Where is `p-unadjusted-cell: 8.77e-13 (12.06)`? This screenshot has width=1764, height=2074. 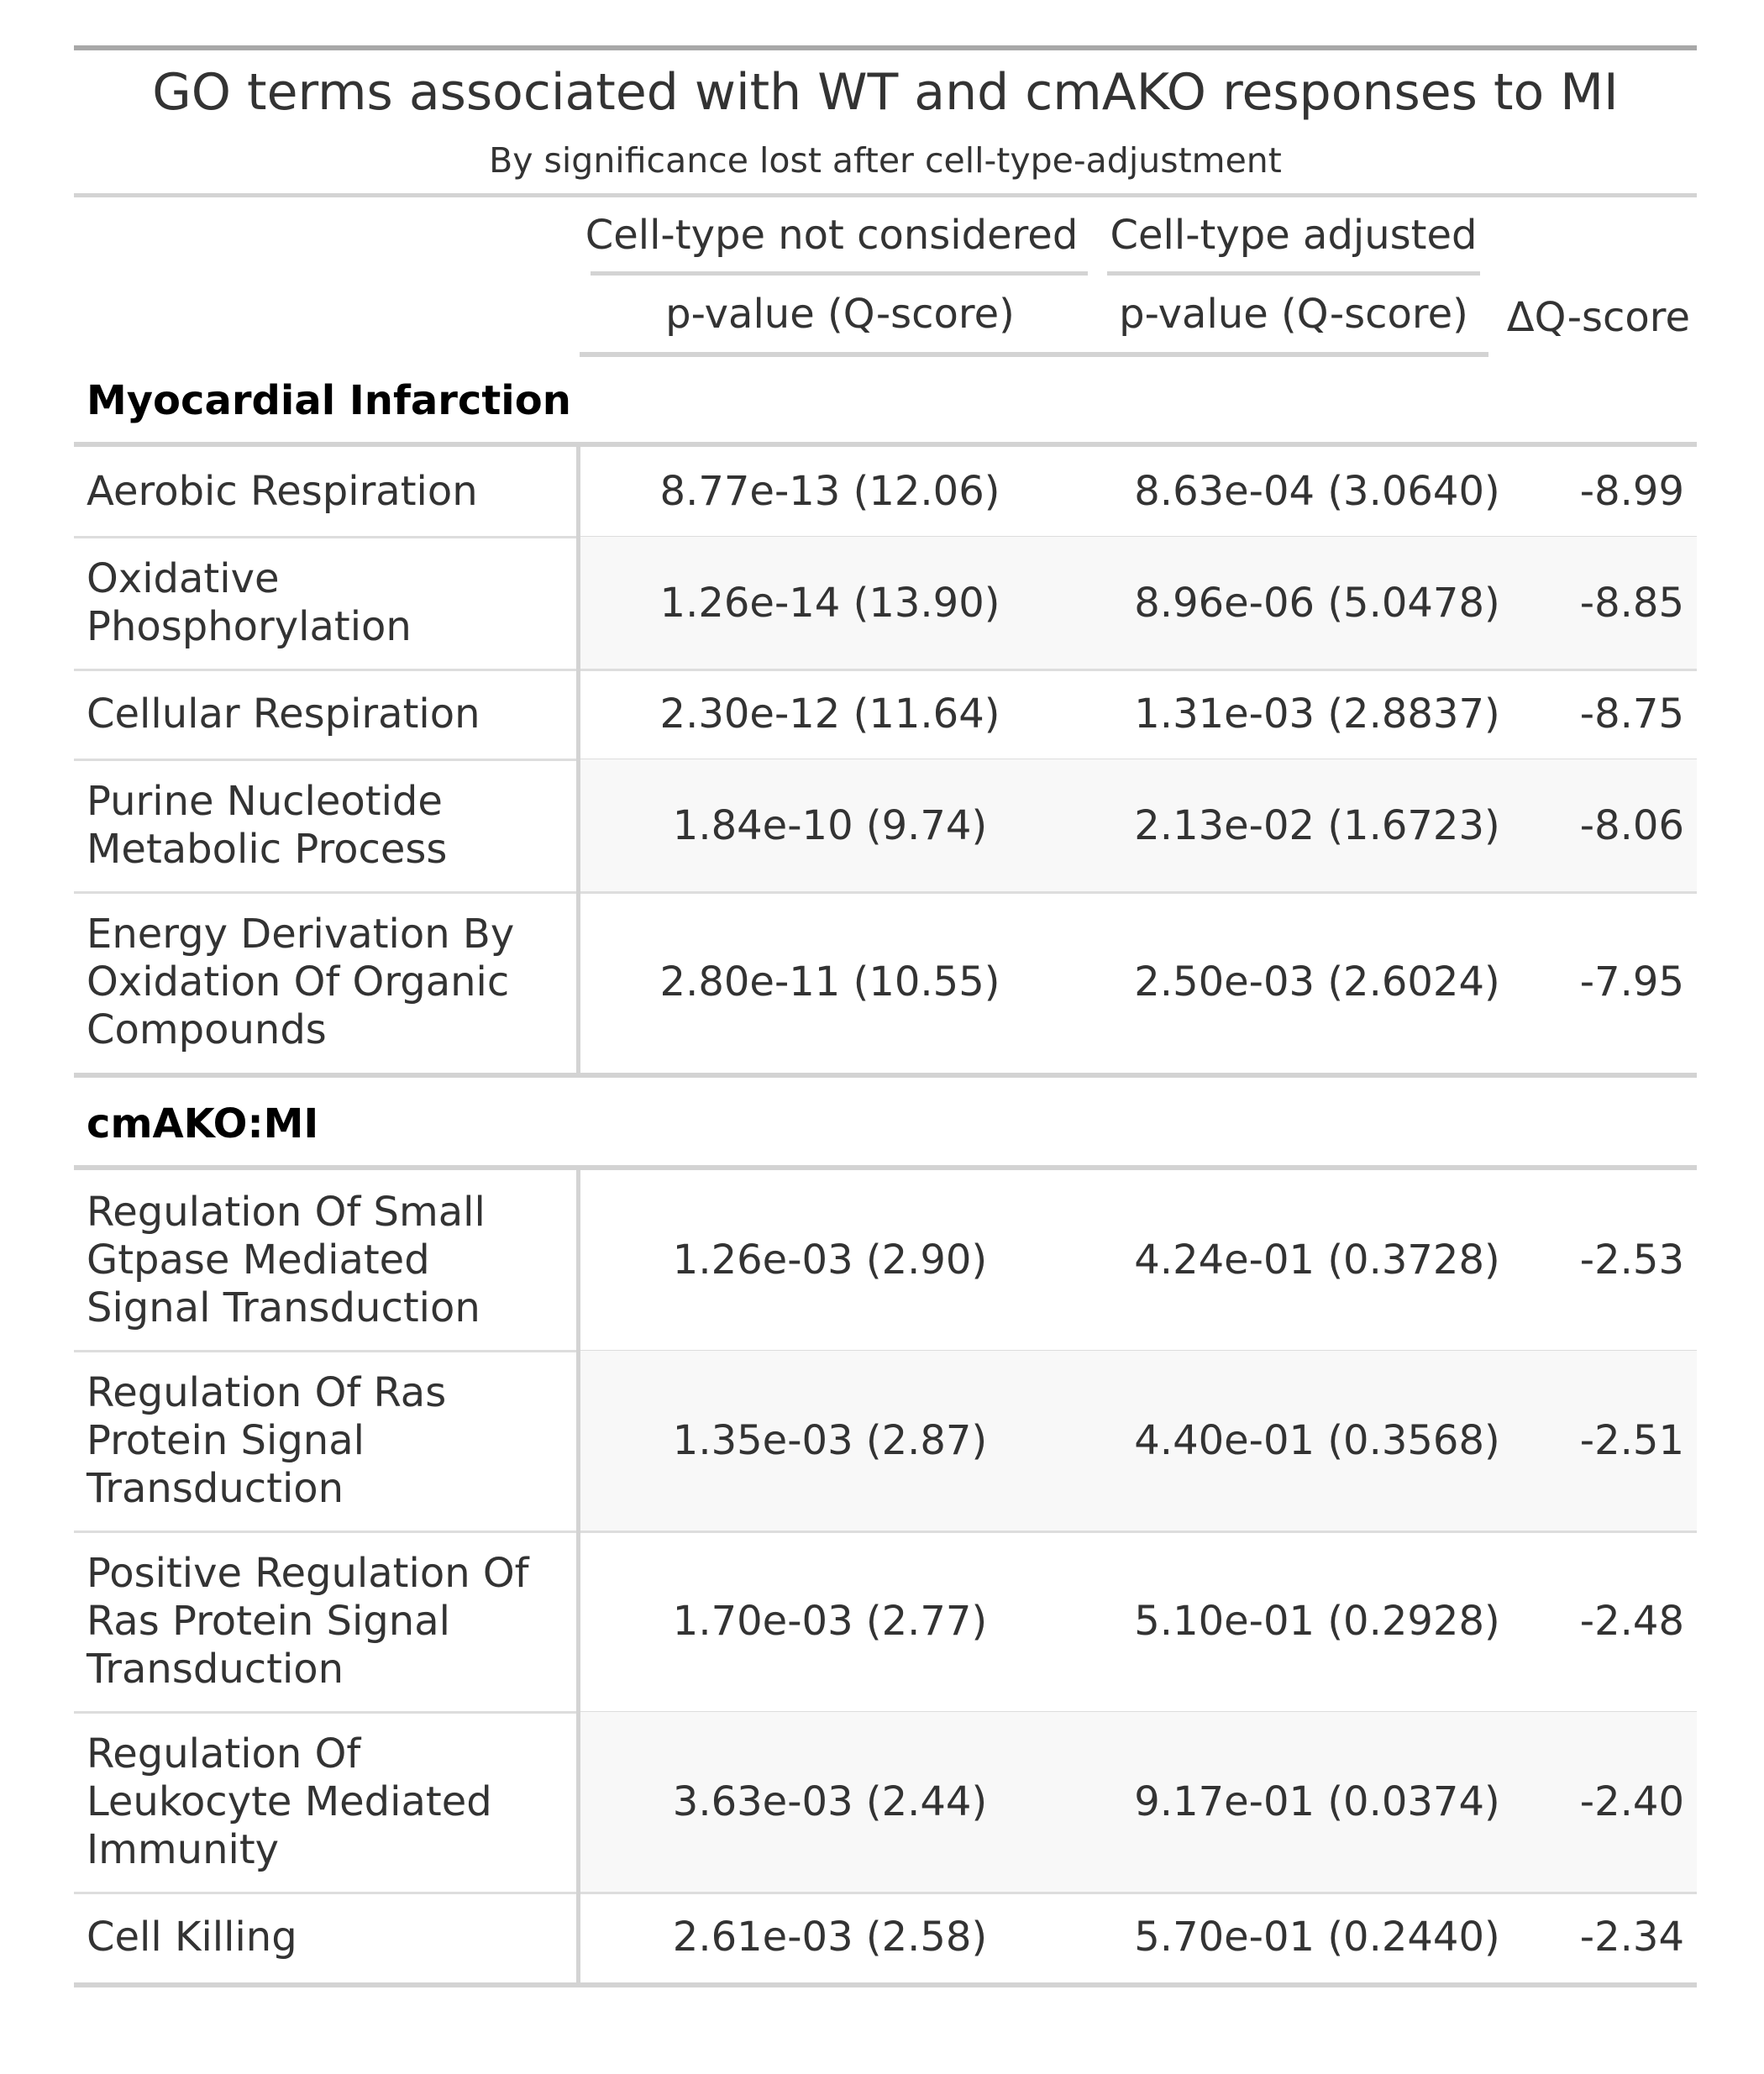
p-unadjusted-cell: 8.77e-13 (12.06) is located at coordinates (829, 491).